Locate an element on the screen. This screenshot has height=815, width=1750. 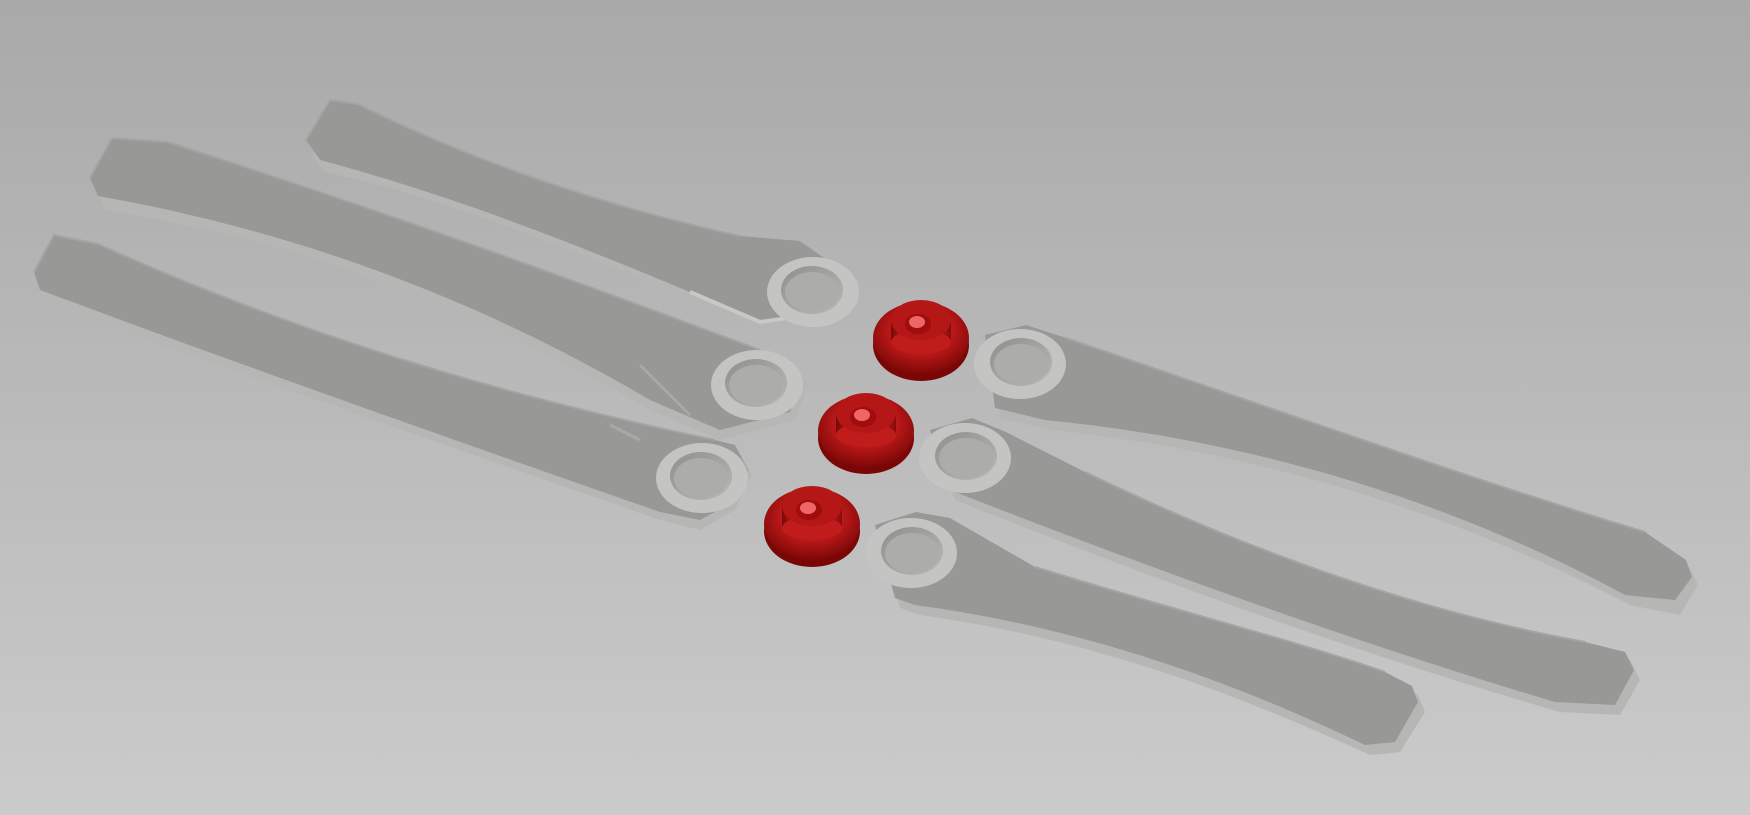
handle-left-bottom is located at coordinates (392, 381).